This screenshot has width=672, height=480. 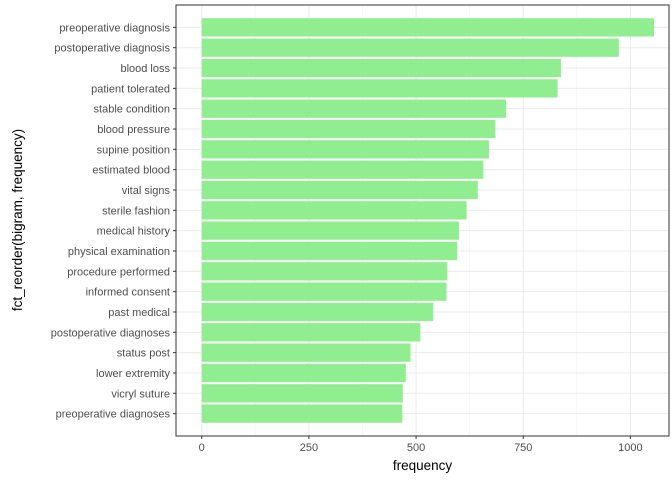 I want to click on x-tick-label: 1000, so click(x=630, y=448).